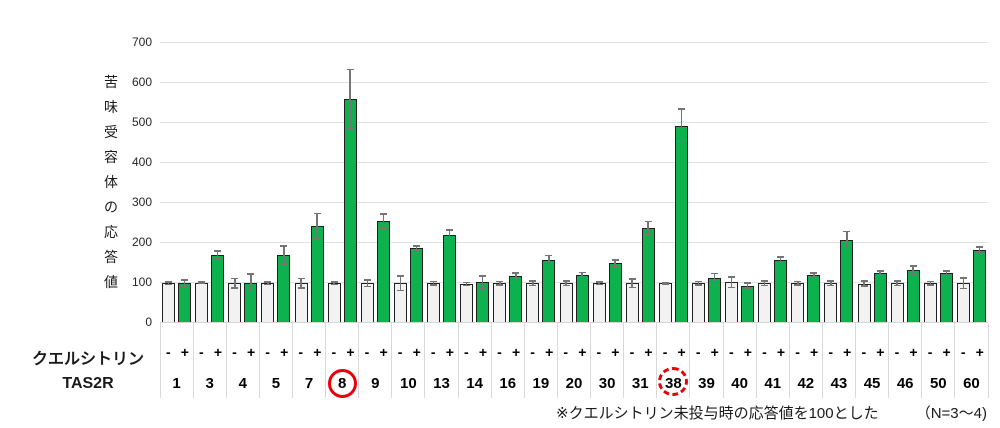 The height and width of the screenshot is (428, 1000). I want to click on bar-tas2r60-plus, so click(979, 285).